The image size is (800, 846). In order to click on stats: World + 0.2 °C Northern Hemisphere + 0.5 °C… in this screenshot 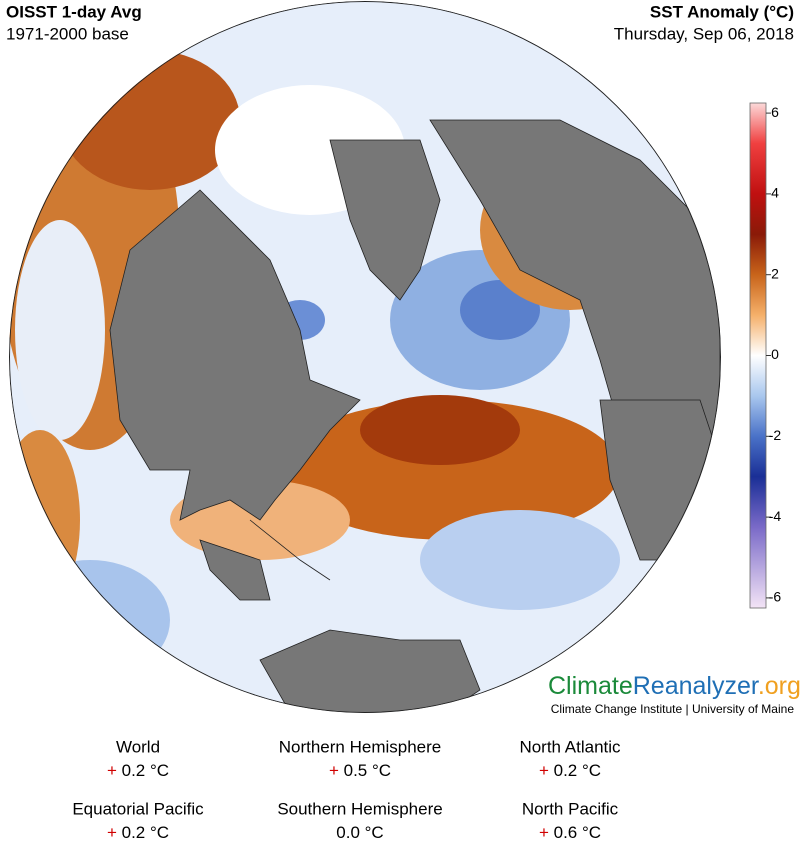, I will do `click(346, 789)`.